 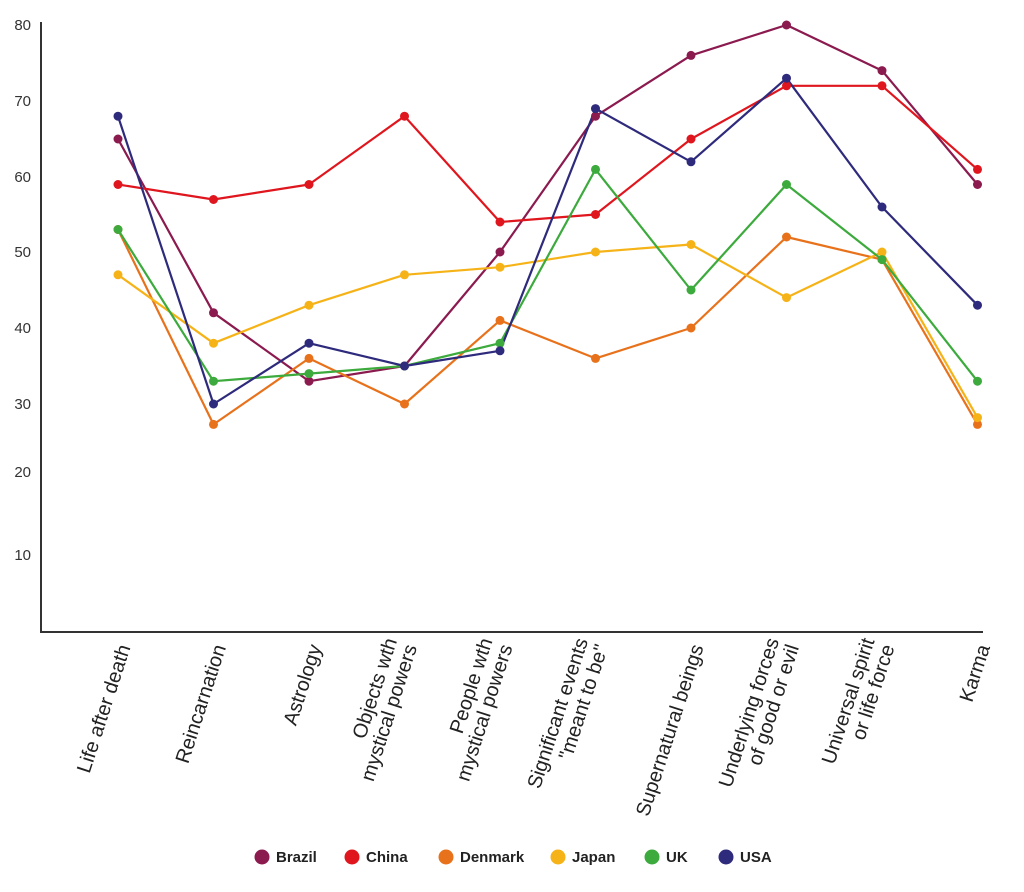 I want to click on x-tick-label: Life after death, so click(x=104, y=709).